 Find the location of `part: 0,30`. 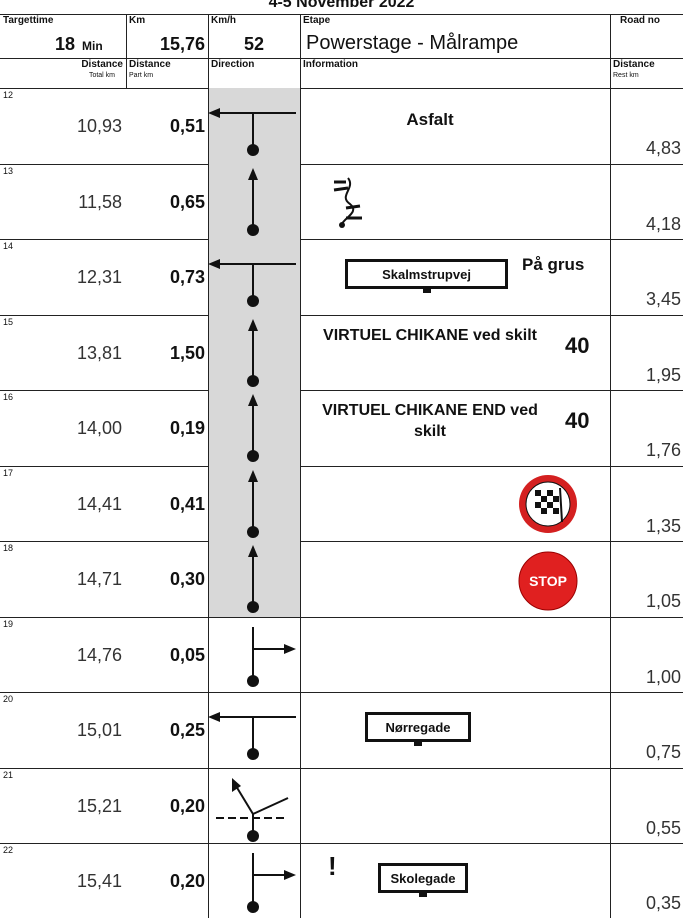

part: 0,30 is located at coordinates (187, 579).